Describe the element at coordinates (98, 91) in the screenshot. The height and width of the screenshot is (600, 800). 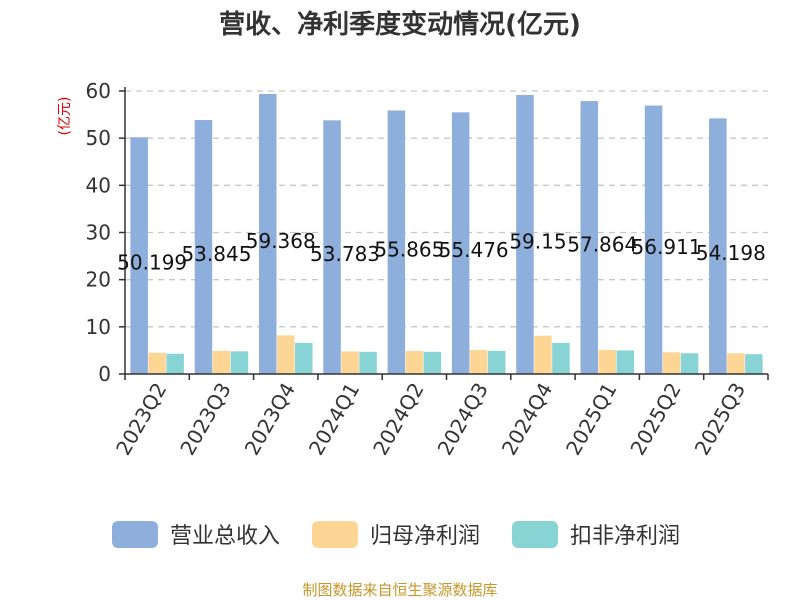
I see `y-tick-label: 60` at that location.